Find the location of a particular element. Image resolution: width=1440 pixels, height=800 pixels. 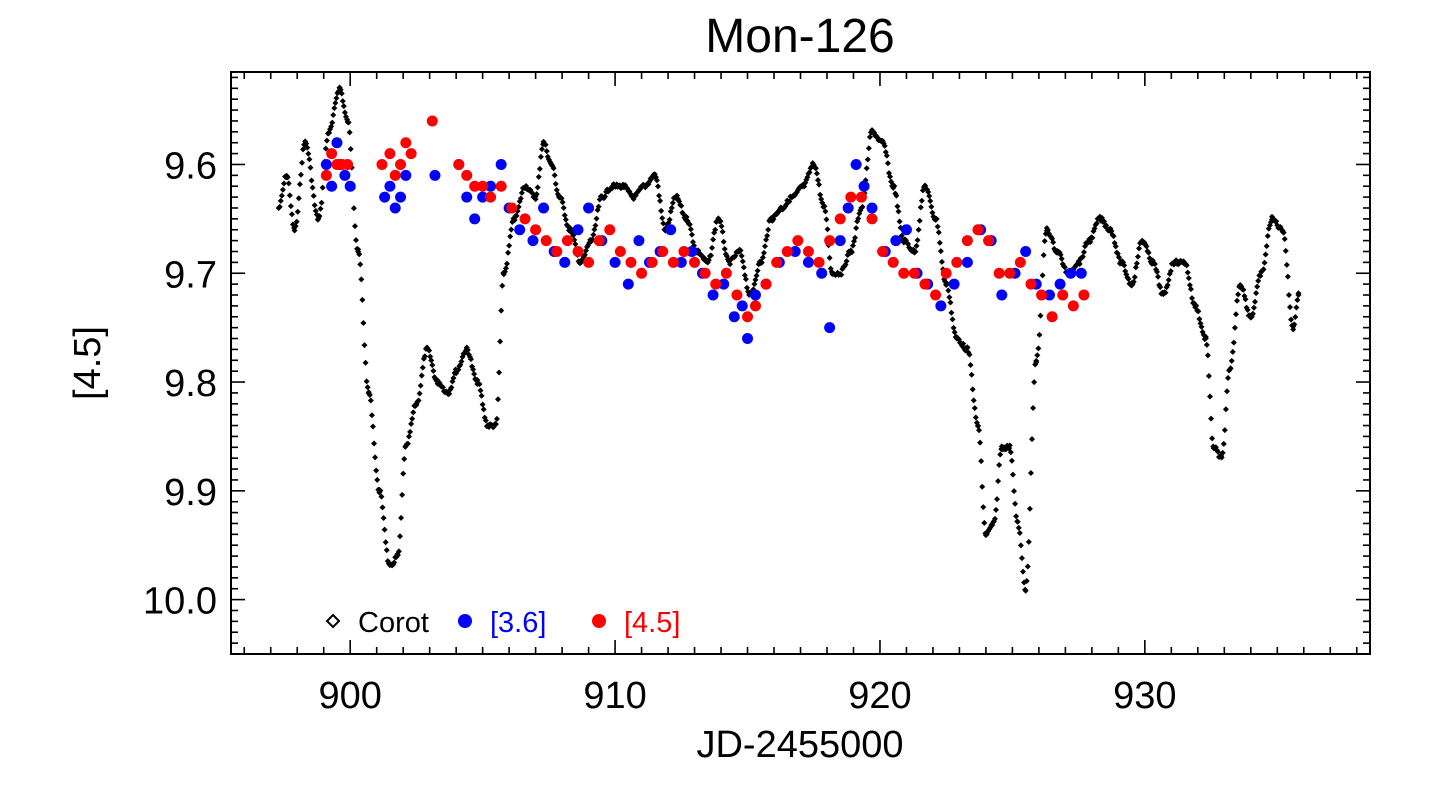

y-tick-label: 10.0 is located at coordinates (180, 602).